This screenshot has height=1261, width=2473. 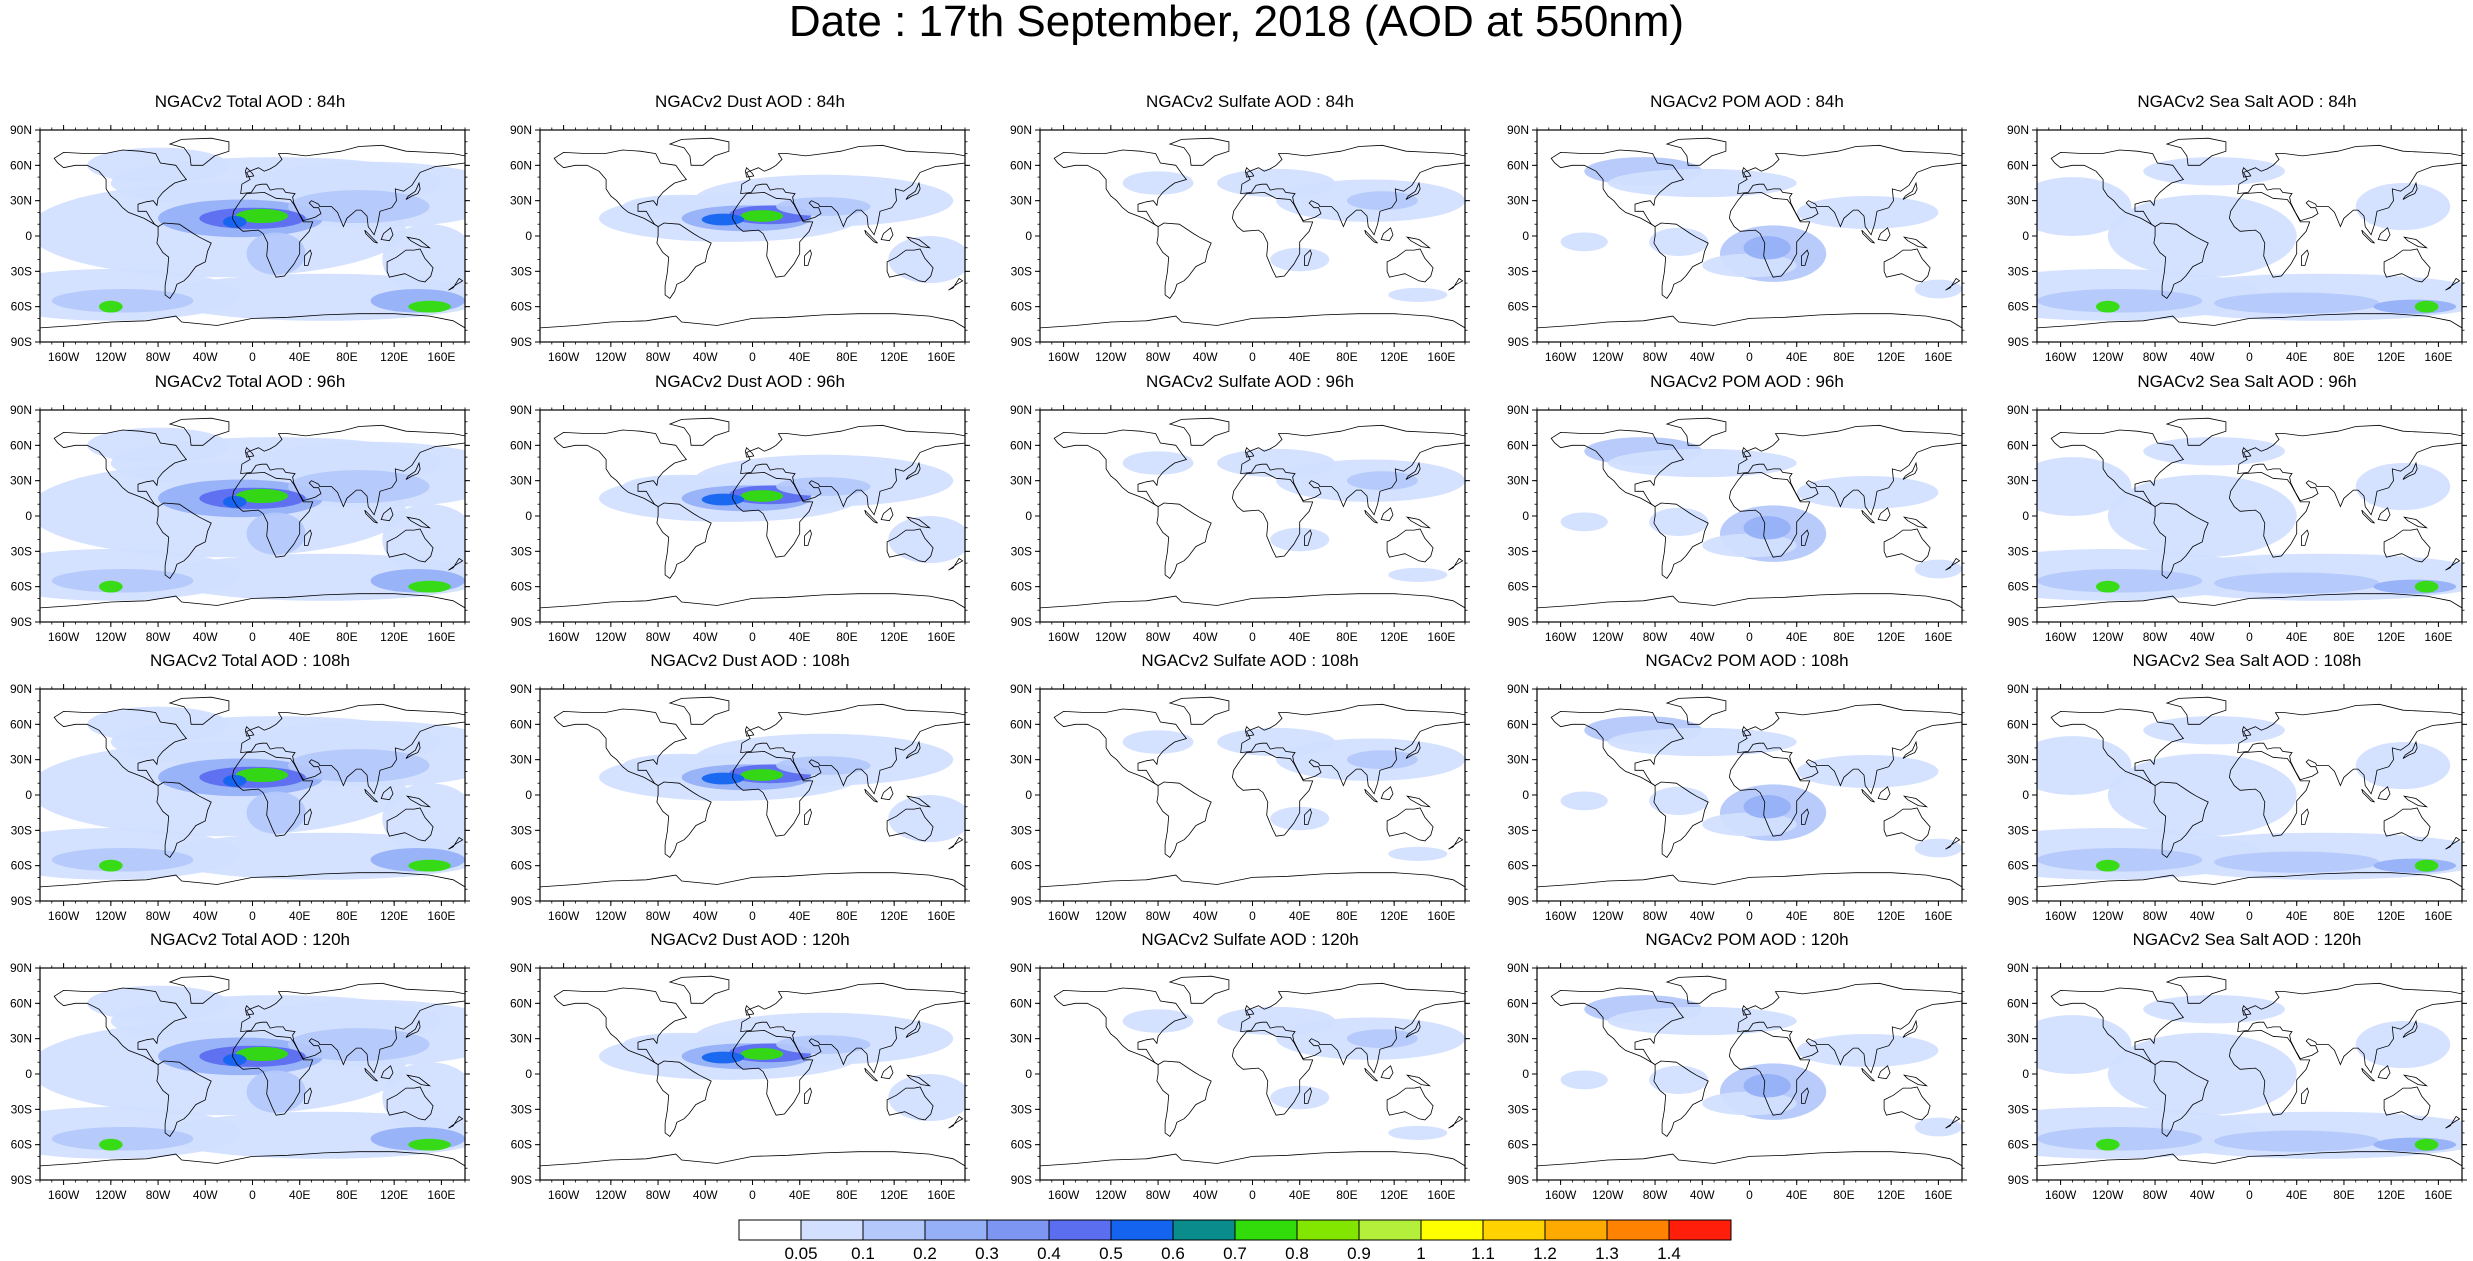 What do you see at coordinates (2018, 1109) in the screenshot?
I see `latitude-label: 30S` at bounding box center [2018, 1109].